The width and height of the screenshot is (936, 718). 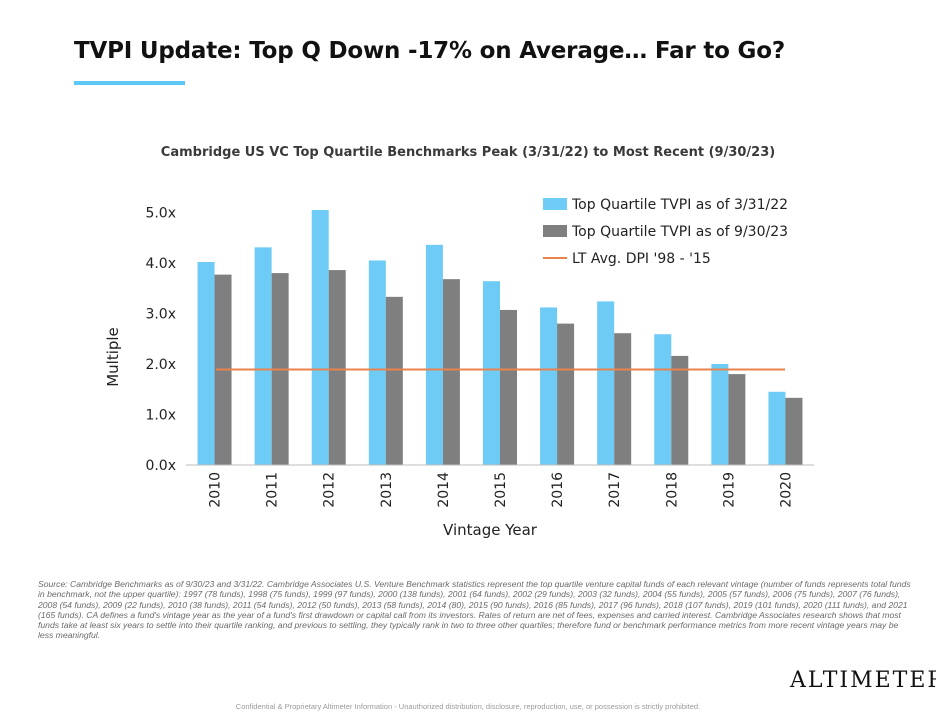 What do you see at coordinates (679, 232) in the screenshot?
I see `legend-label: Top Quartile TVPI as of 9/30/23` at bounding box center [679, 232].